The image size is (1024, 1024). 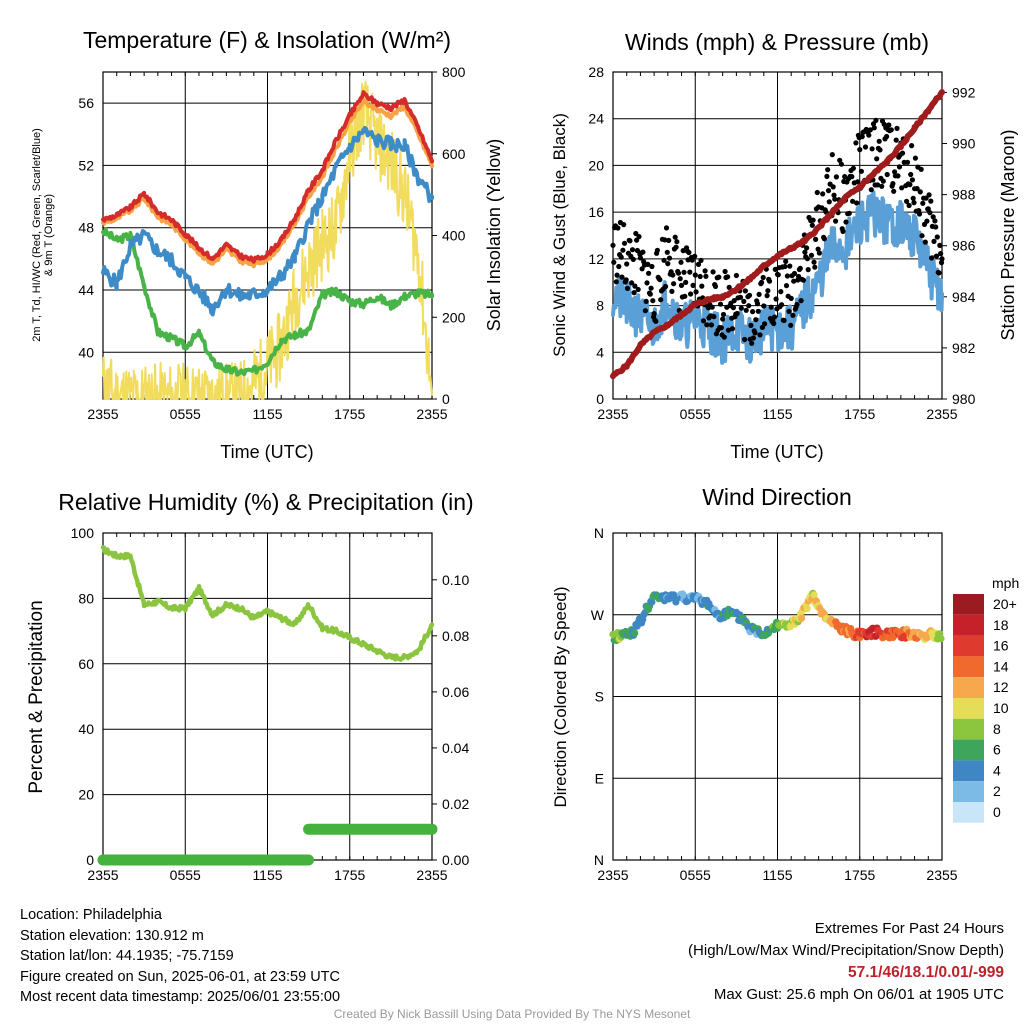 I want to click on legend-label: 6, so click(x=997, y=750).